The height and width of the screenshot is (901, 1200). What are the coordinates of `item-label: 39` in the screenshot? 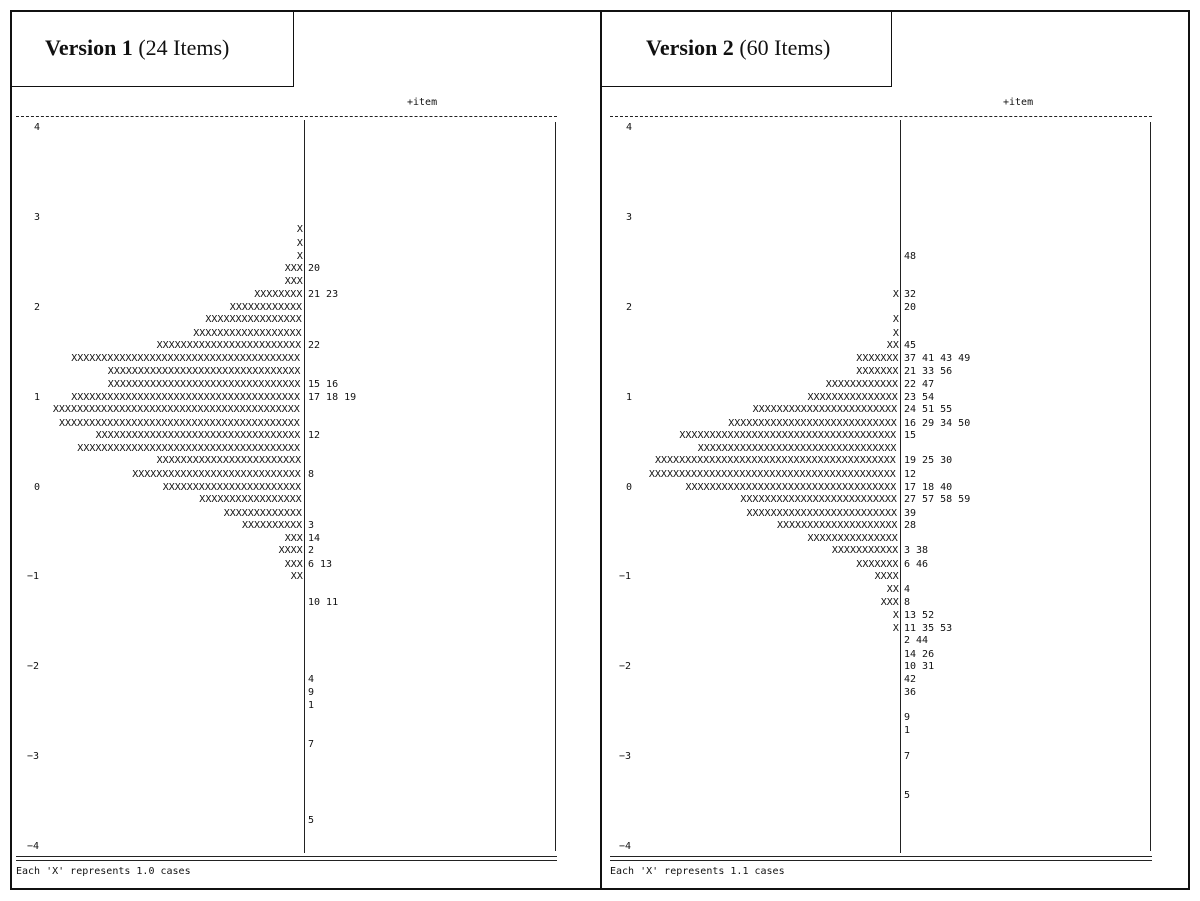 It's located at (910, 513).